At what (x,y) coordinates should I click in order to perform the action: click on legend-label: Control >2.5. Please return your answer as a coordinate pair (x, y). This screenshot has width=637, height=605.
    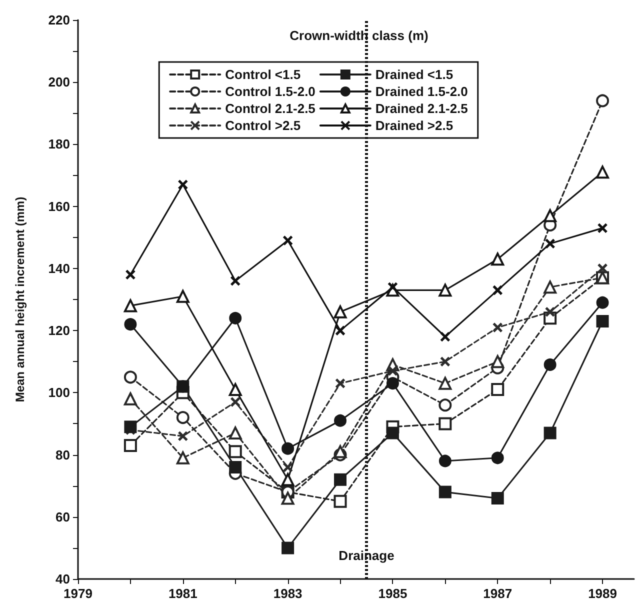
    Looking at the image, I should click on (263, 125).